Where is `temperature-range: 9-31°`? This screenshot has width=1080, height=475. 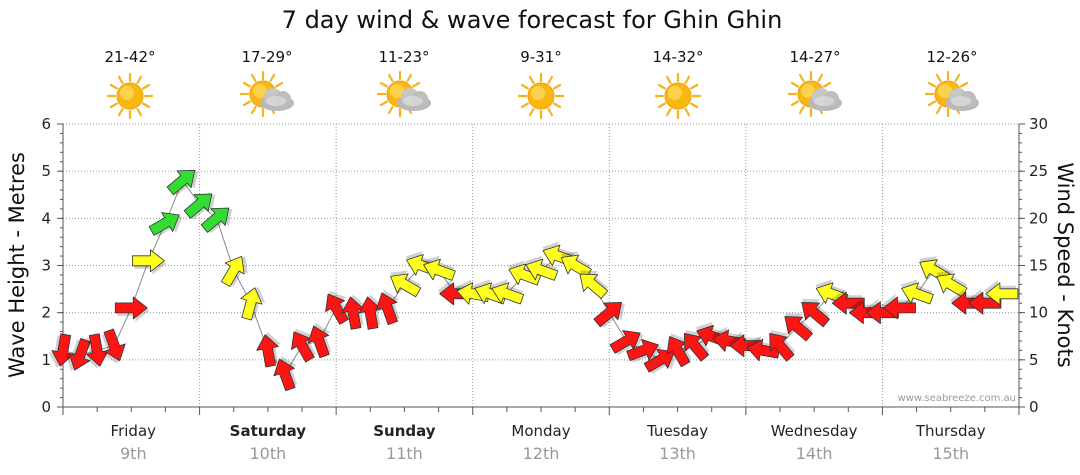
temperature-range: 9-31° is located at coordinates (541, 57).